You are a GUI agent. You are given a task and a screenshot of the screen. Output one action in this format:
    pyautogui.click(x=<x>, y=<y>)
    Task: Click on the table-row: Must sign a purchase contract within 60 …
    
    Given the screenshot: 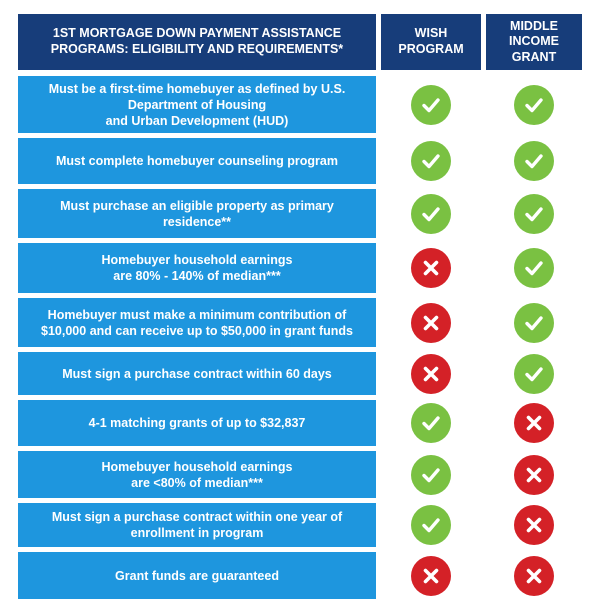 What is the action you would take?
    pyautogui.click(x=300, y=373)
    